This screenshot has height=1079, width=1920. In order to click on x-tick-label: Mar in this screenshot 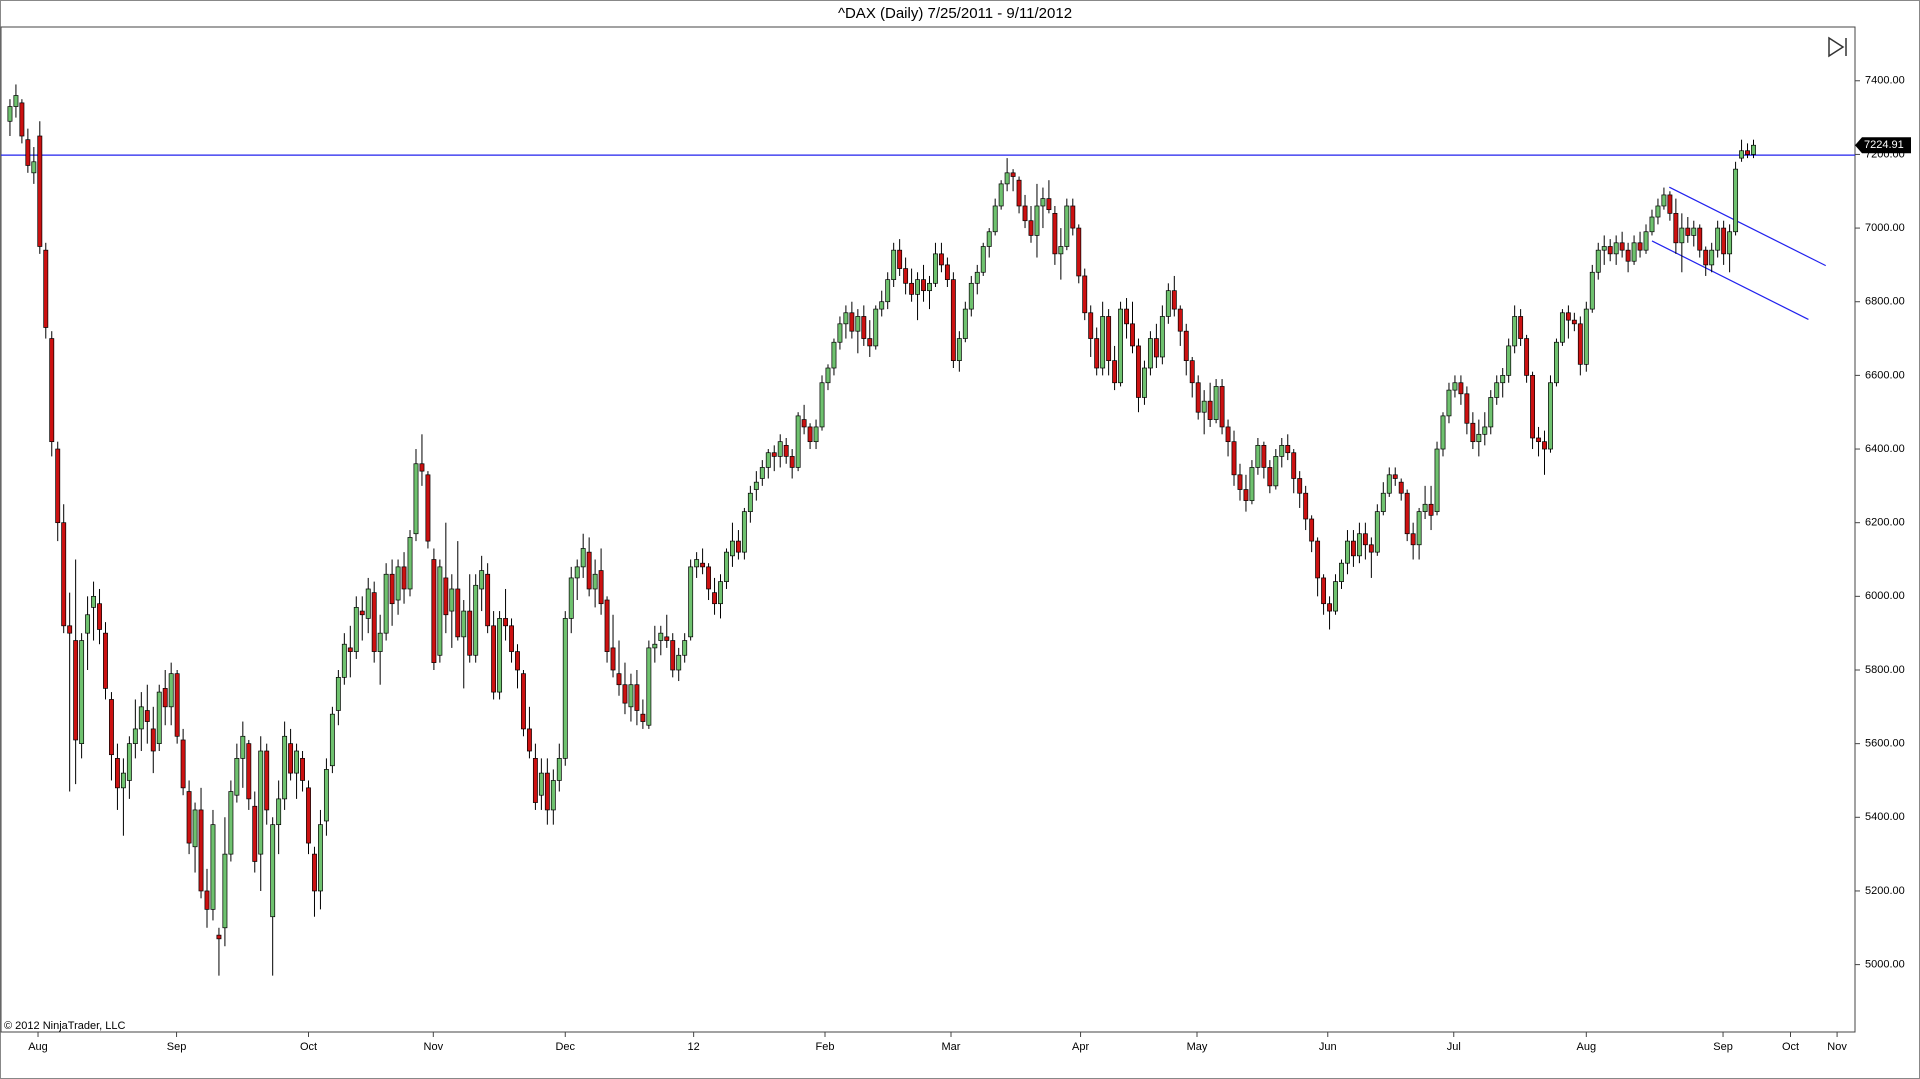, I will do `click(951, 1047)`.